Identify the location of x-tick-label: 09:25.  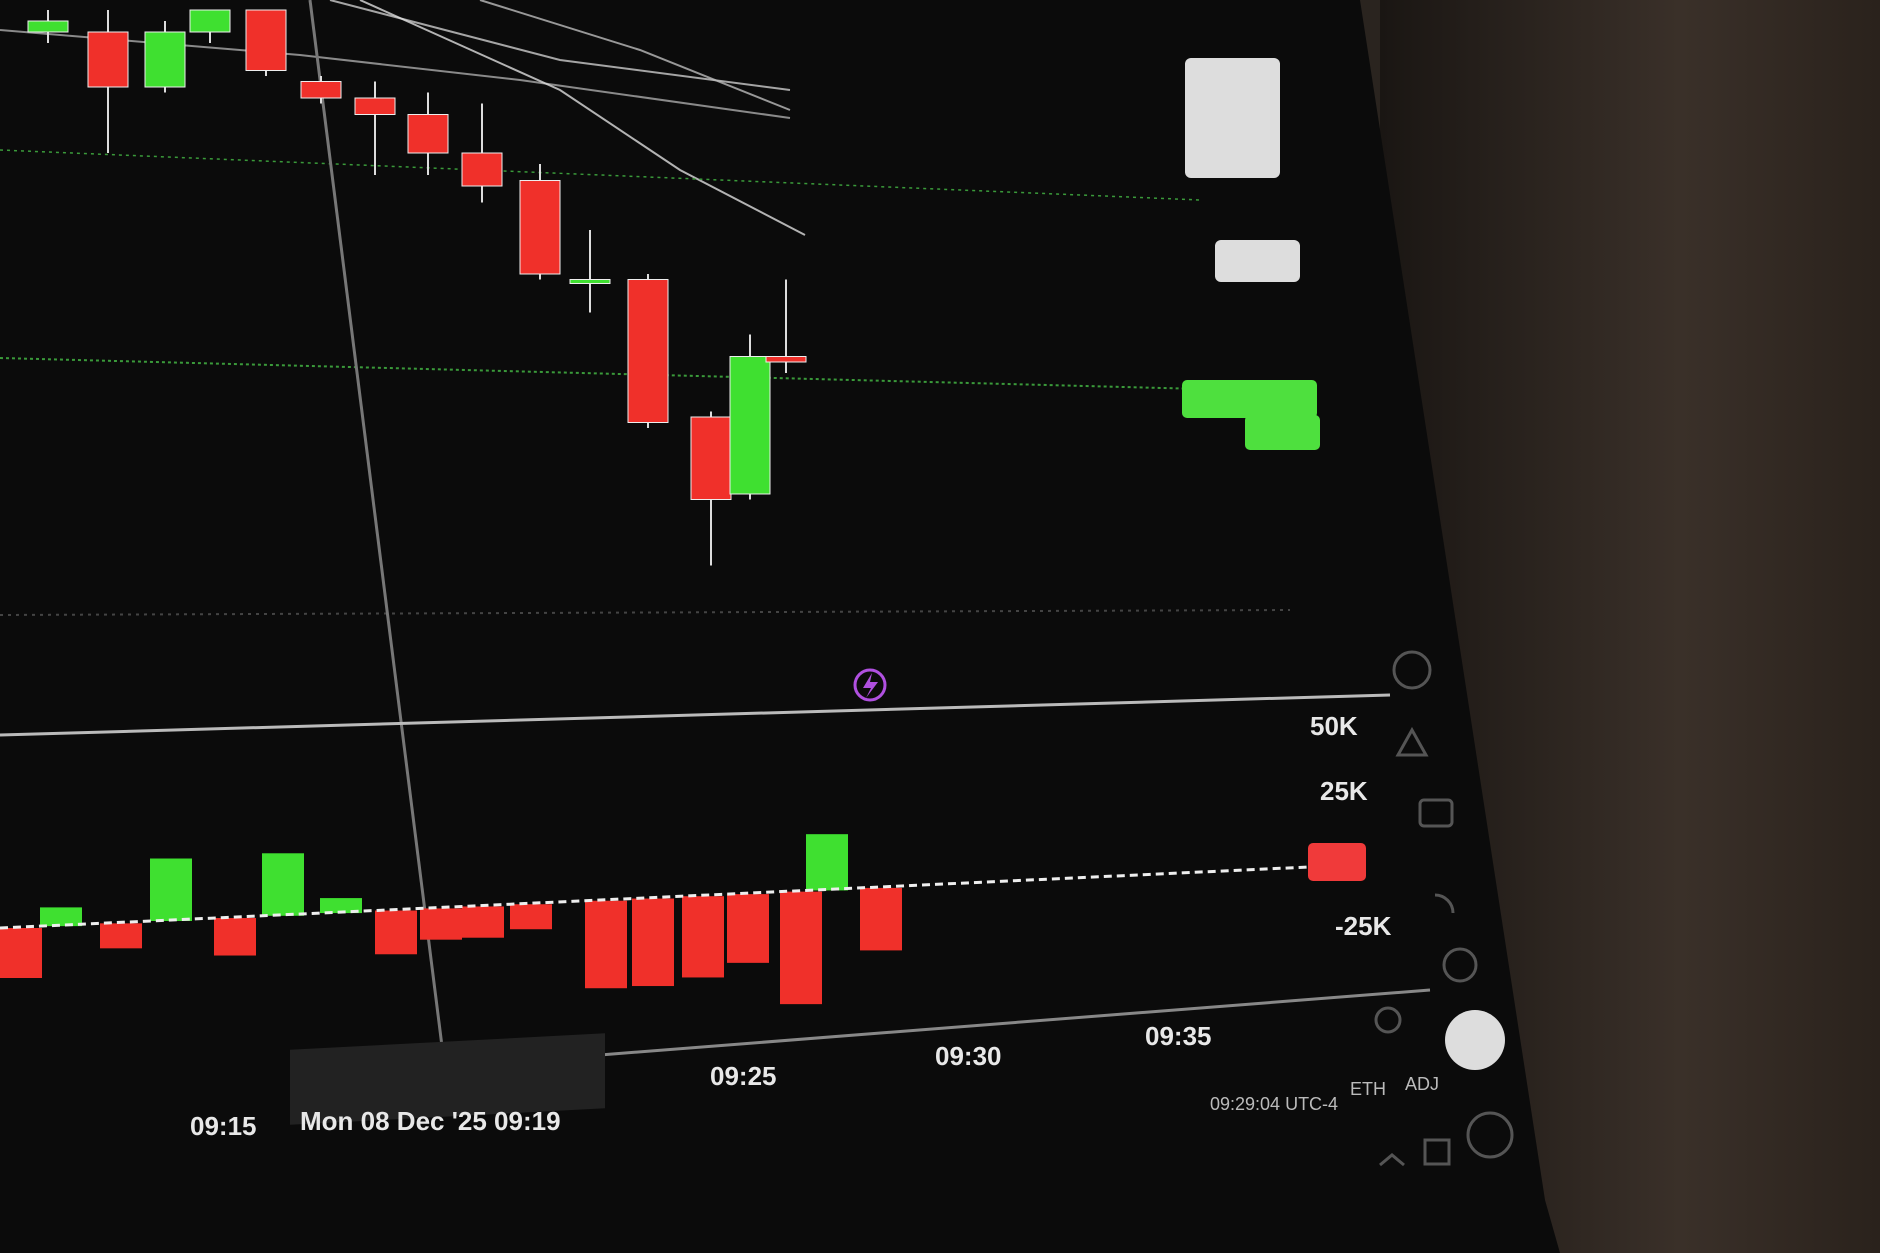
(743, 1076).